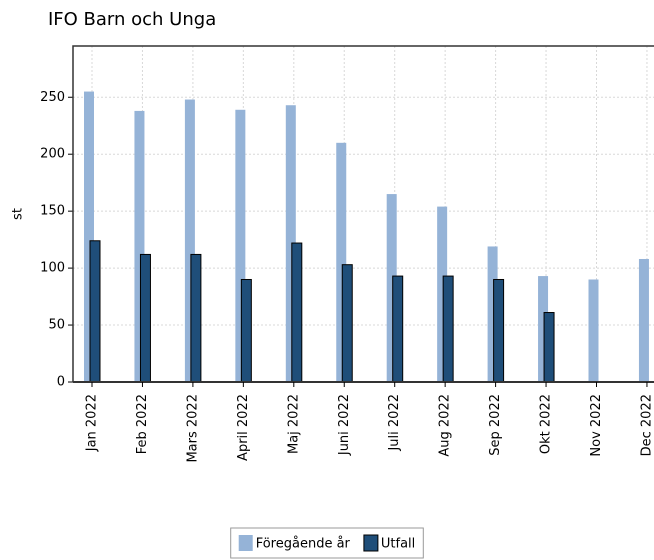 This screenshot has width=654, height=560. What do you see at coordinates (92, 423) in the screenshot?
I see `x-tick-label: Jan 2022` at bounding box center [92, 423].